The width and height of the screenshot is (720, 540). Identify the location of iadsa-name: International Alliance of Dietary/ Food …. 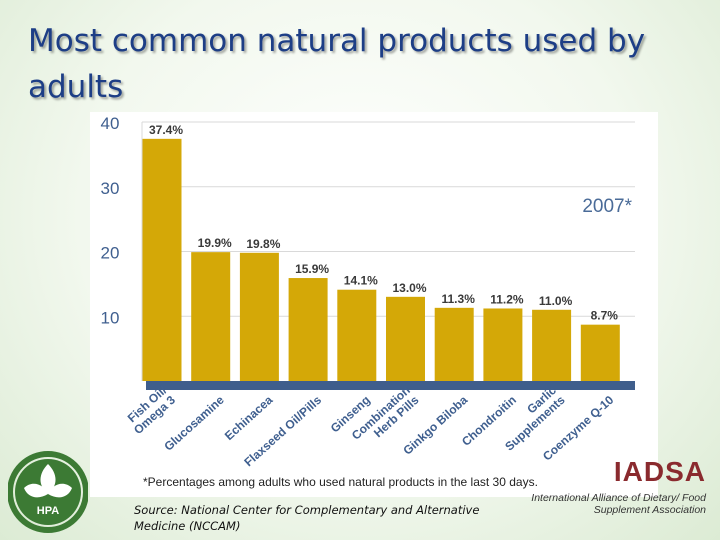
(618, 504).